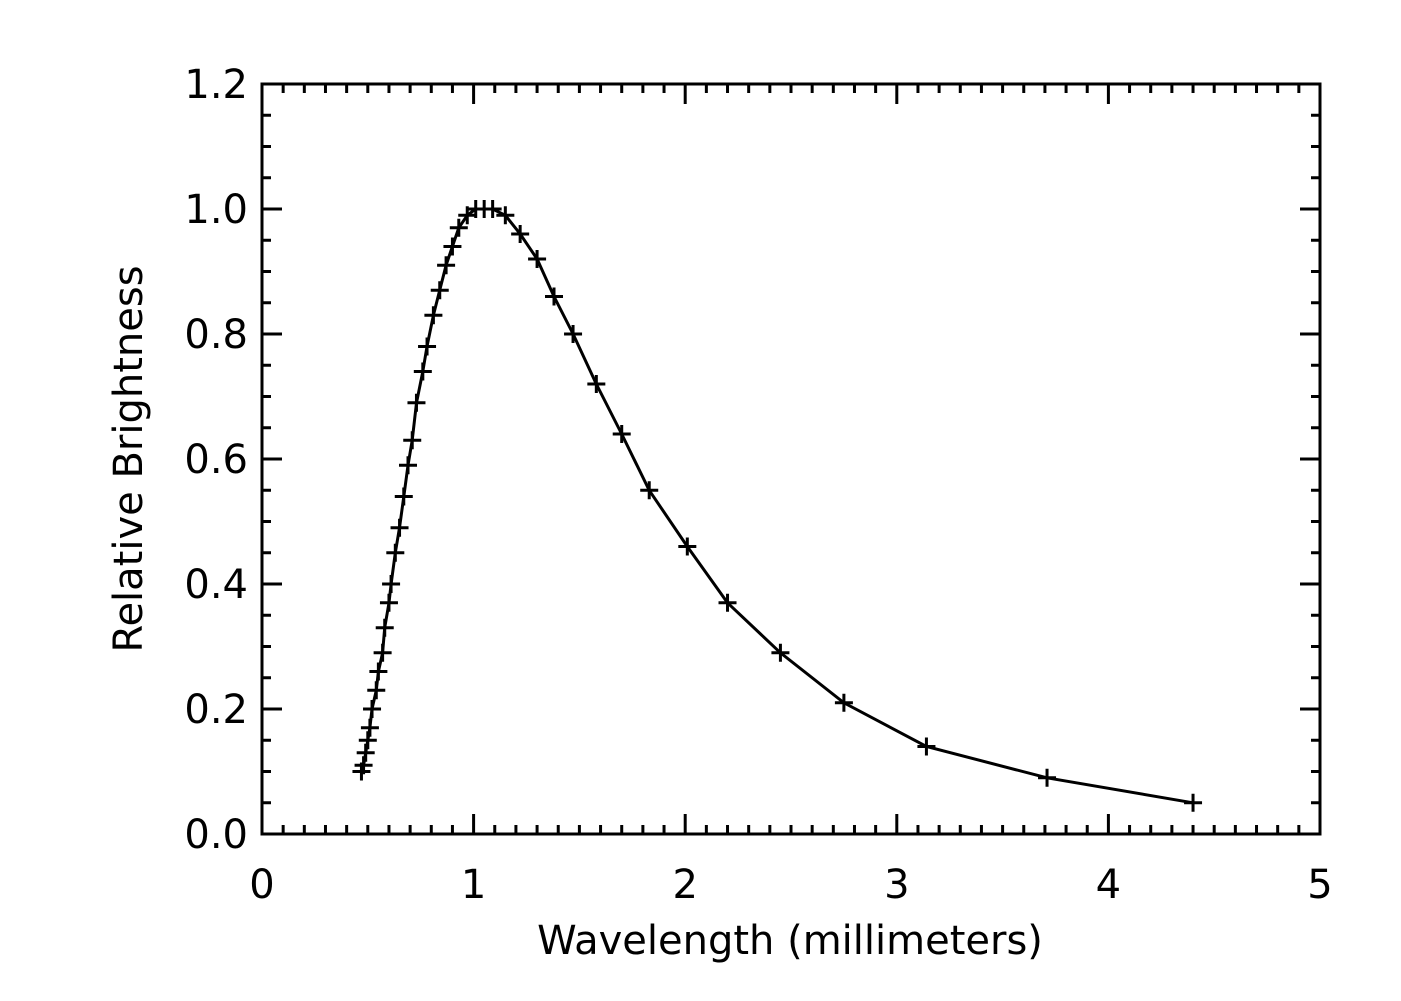 The height and width of the screenshot is (1001, 1401). What do you see at coordinates (216, 585) in the screenshot?
I see `y-tick-label: 0.4` at bounding box center [216, 585].